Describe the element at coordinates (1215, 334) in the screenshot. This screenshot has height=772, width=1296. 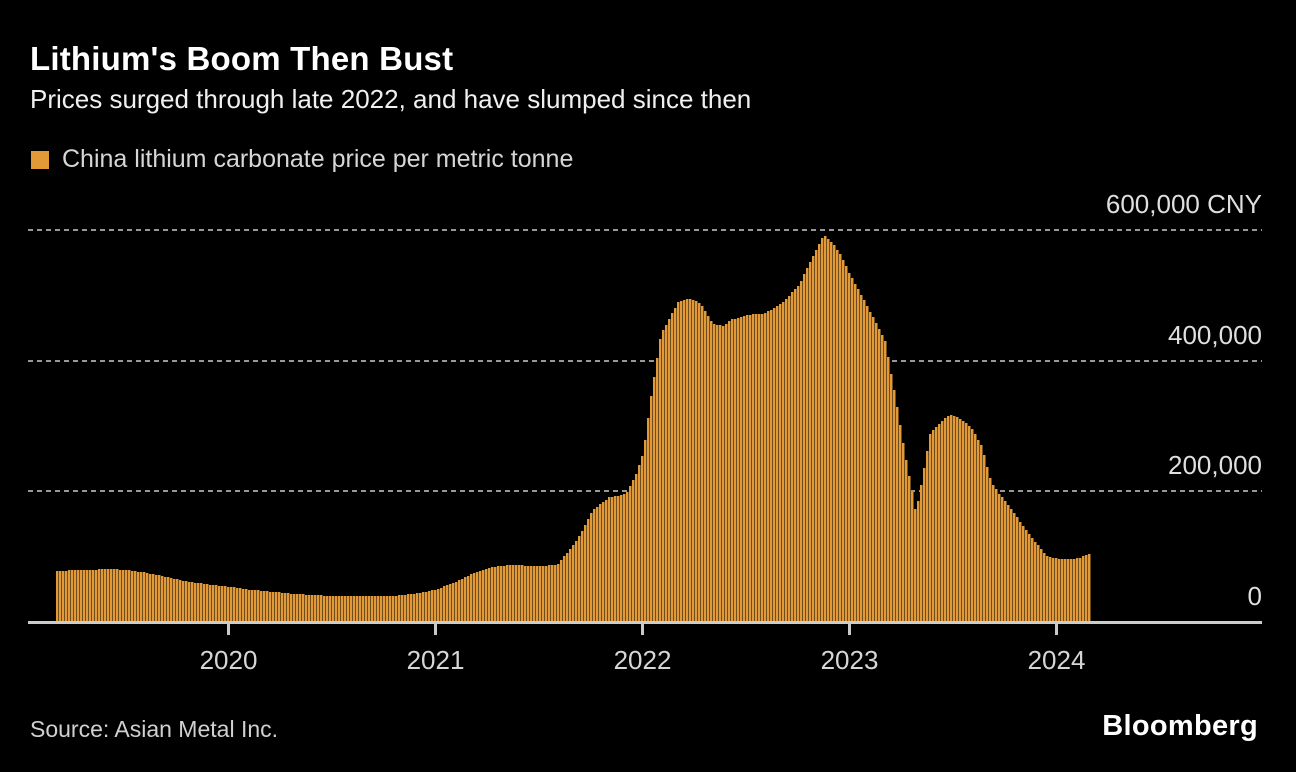
I see `y-axis-label: 400,000` at that location.